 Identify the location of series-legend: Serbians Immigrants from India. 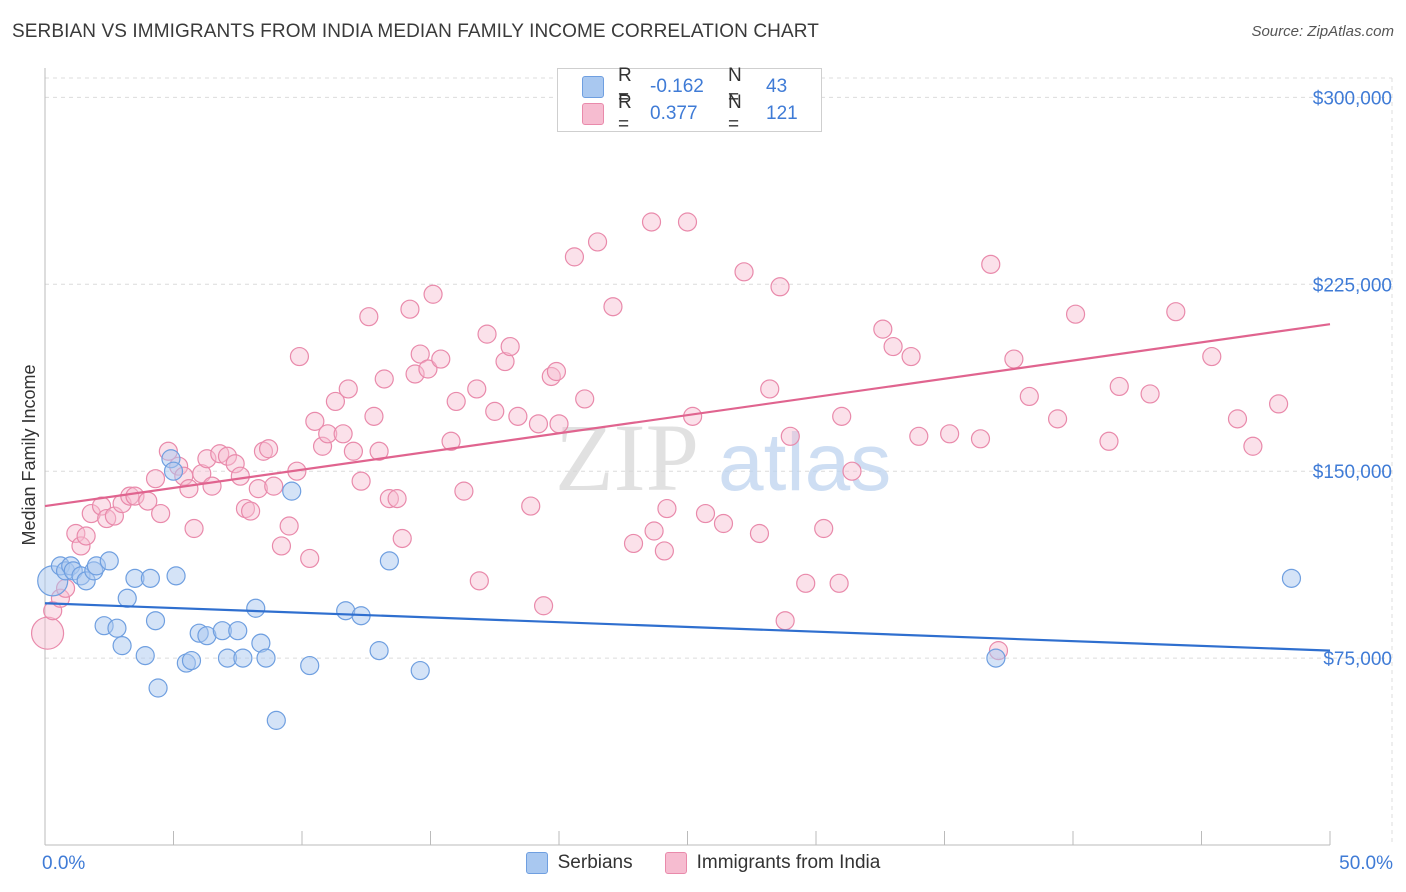
(703, 863).